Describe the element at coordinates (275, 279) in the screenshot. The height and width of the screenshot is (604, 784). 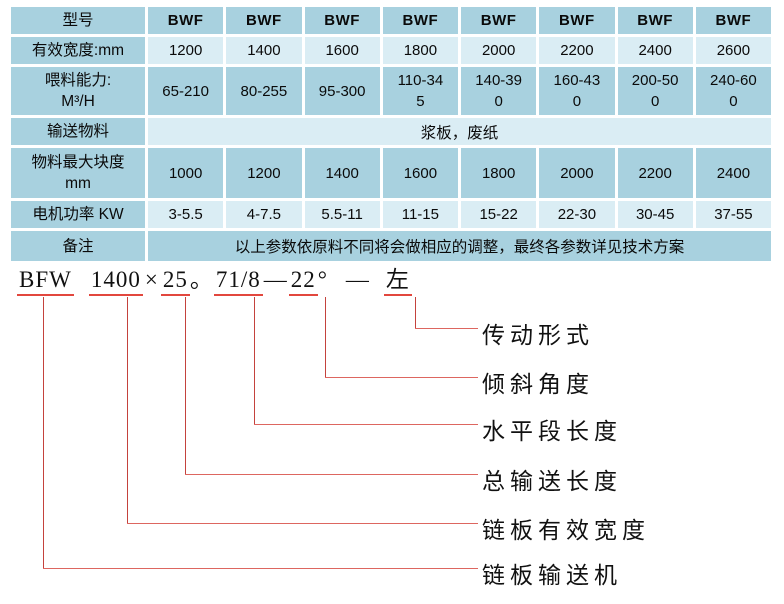
I see `dash: —` at that location.